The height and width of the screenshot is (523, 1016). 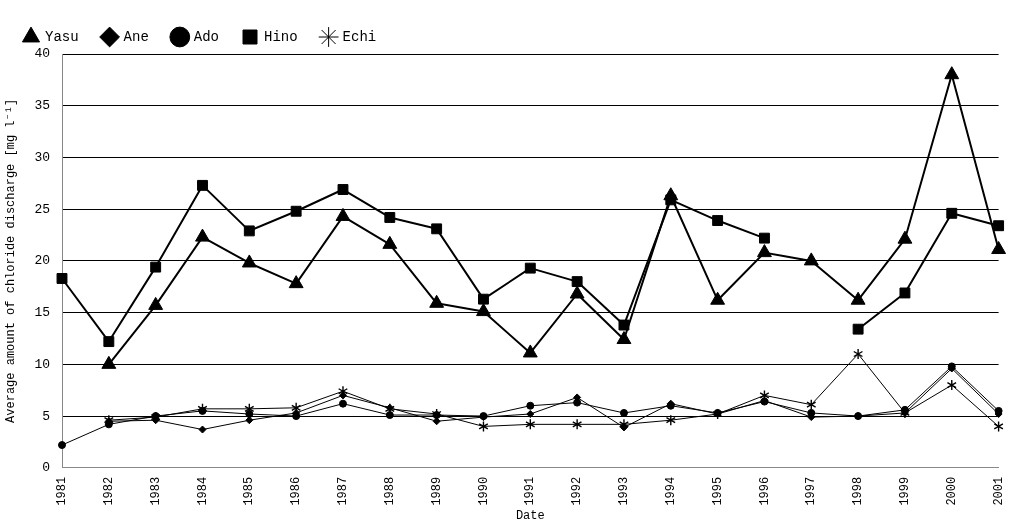 I want to click on legend-label: Ado, so click(x=206, y=36).